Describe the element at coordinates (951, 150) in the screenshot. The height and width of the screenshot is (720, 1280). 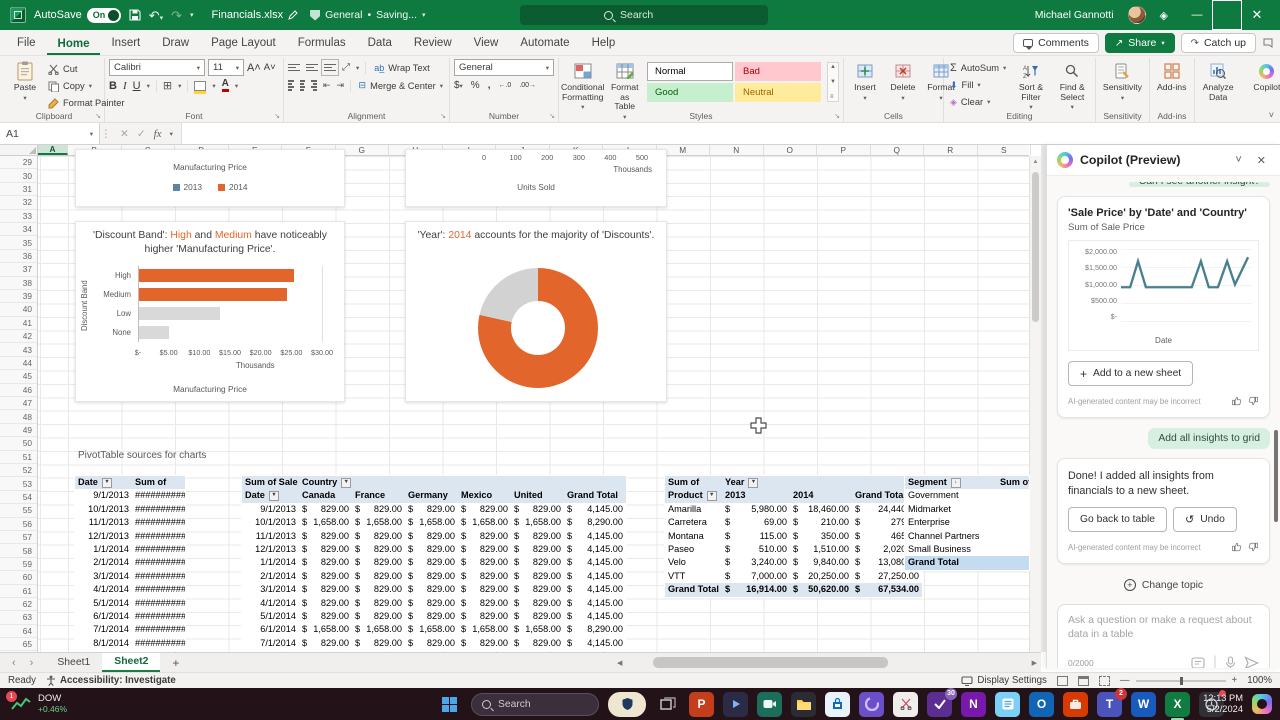
I see `column-header-R: R` at that location.